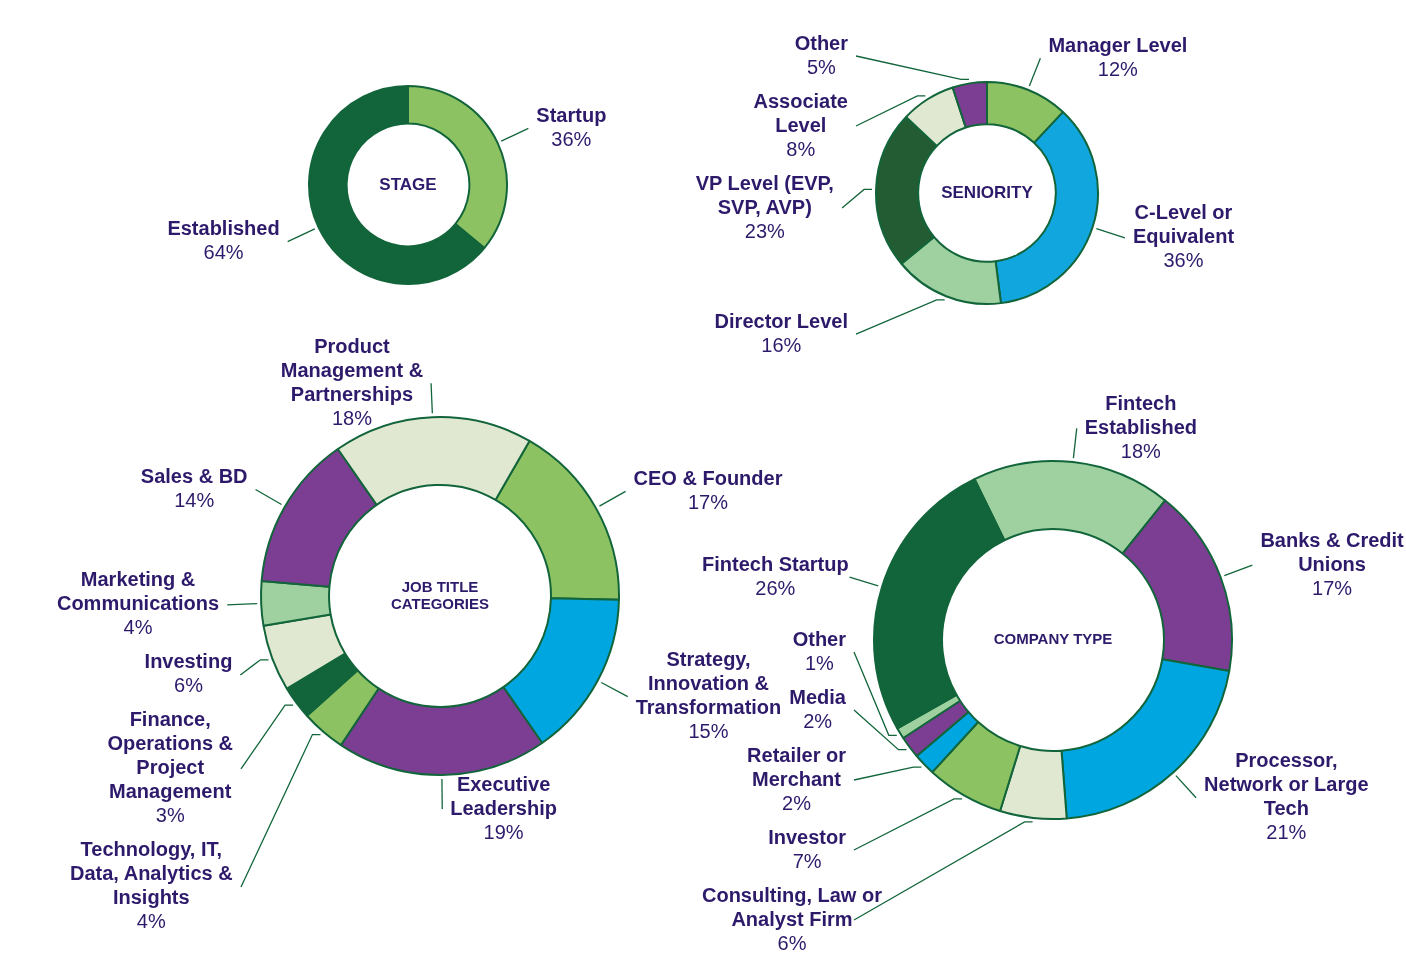  Describe the element at coordinates (1183, 224) in the screenshot. I see `slice-label: C-Level or Equivalent` at that location.